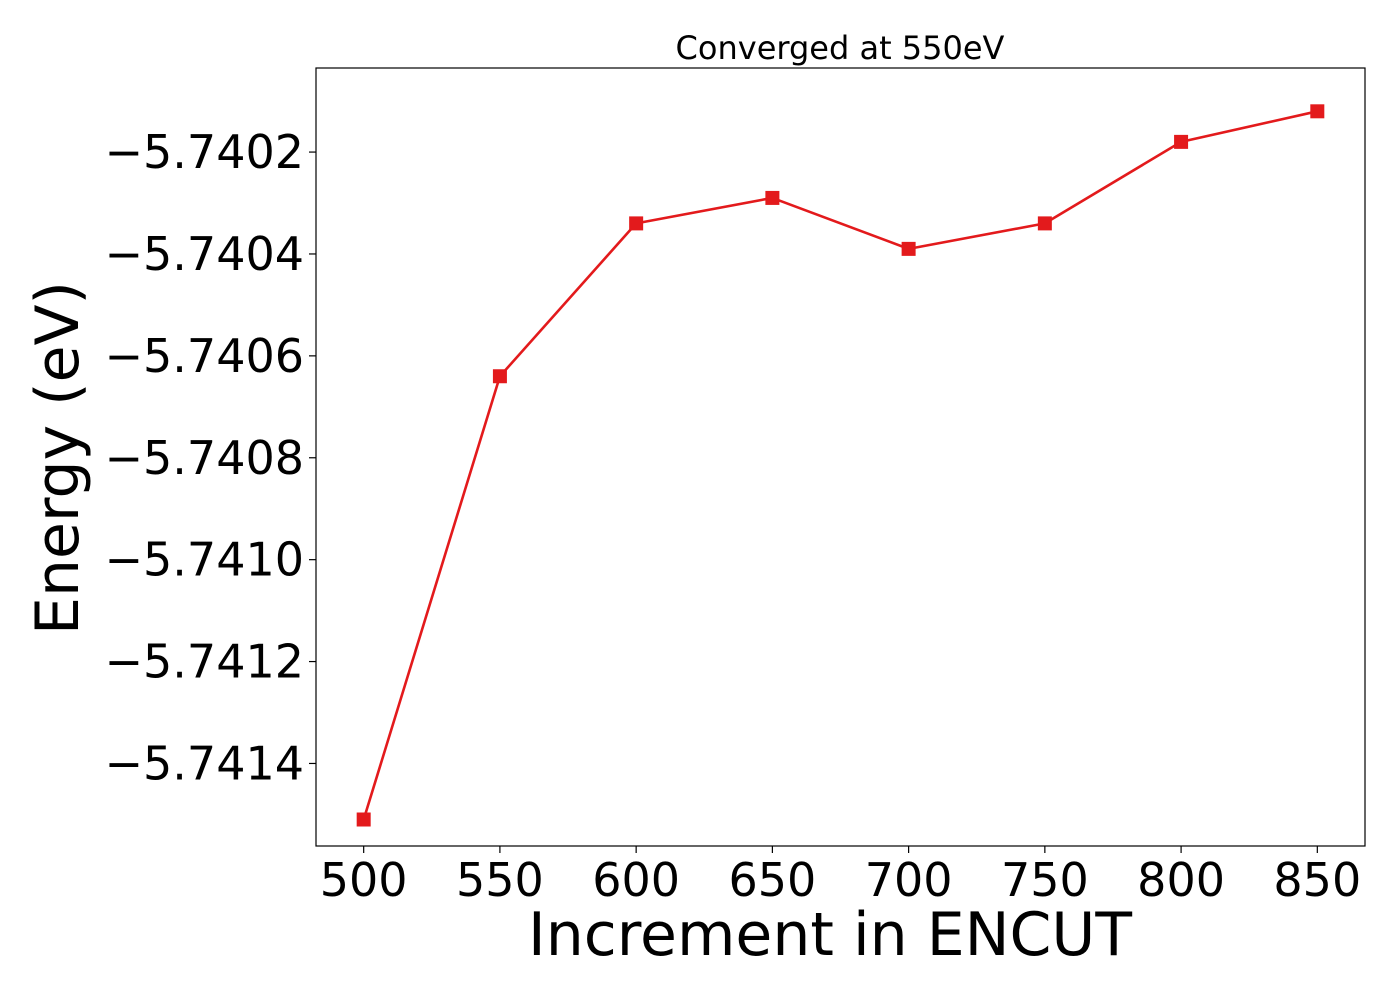 This screenshot has height=1000, width=1400. What do you see at coordinates (1181, 880) in the screenshot?
I see `x-tick-label: 800` at bounding box center [1181, 880].